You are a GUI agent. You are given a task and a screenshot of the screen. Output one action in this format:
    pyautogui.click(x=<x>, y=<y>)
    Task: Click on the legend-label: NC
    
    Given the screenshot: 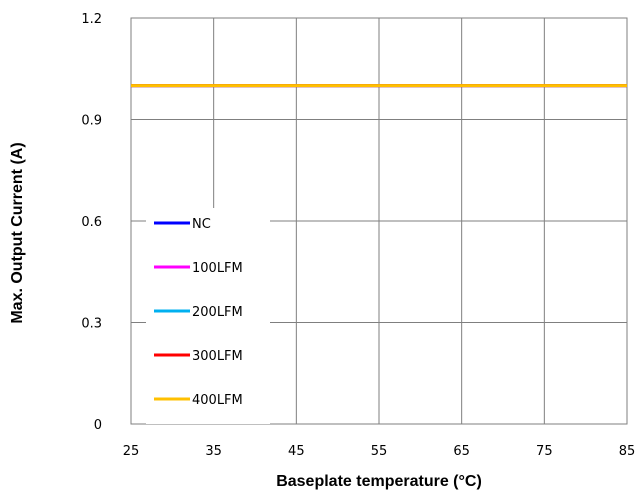 What is the action you would take?
    pyautogui.click(x=201, y=224)
    